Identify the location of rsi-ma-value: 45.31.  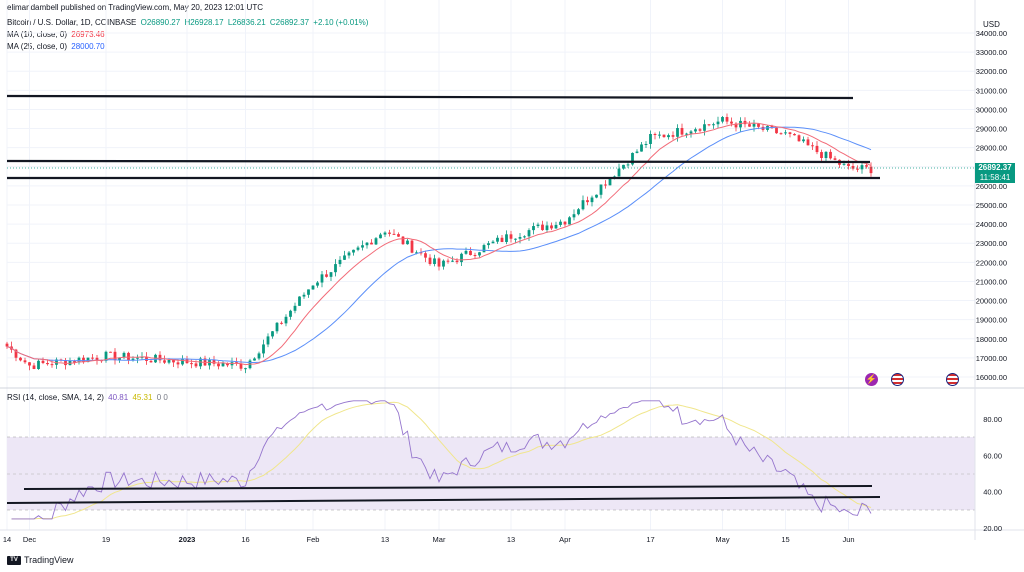
(142, 397).